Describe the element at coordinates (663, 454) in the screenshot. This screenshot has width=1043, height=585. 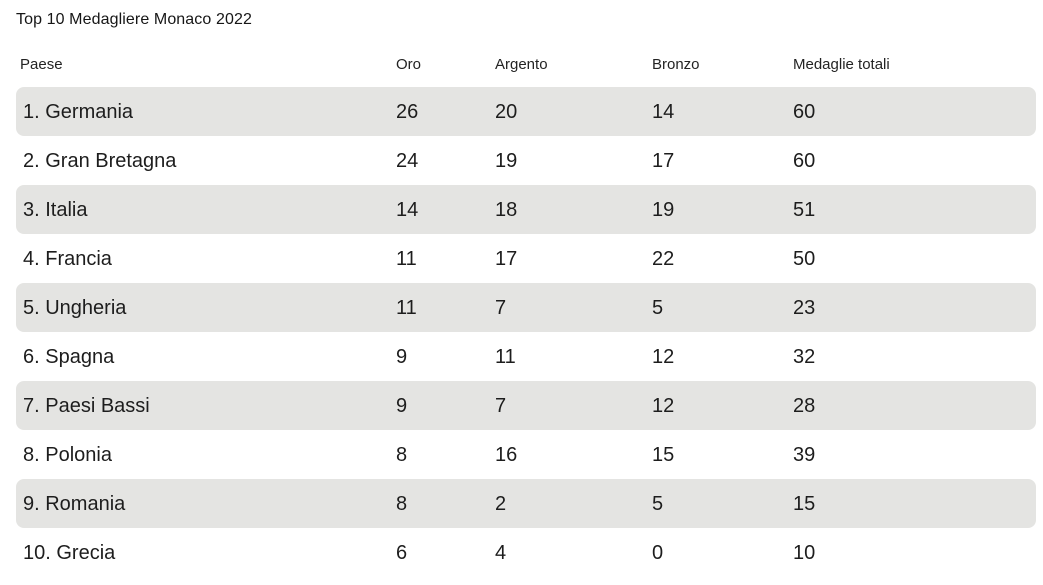
I see `cell-bronzo: 15` at that location.